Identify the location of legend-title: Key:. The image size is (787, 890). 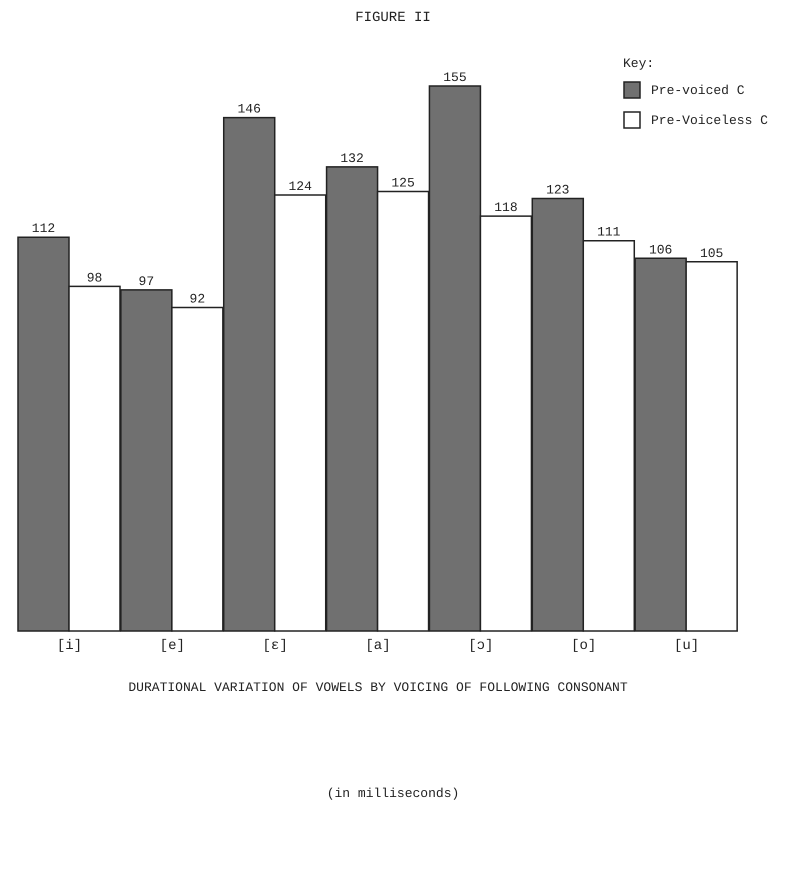
(639, 63).